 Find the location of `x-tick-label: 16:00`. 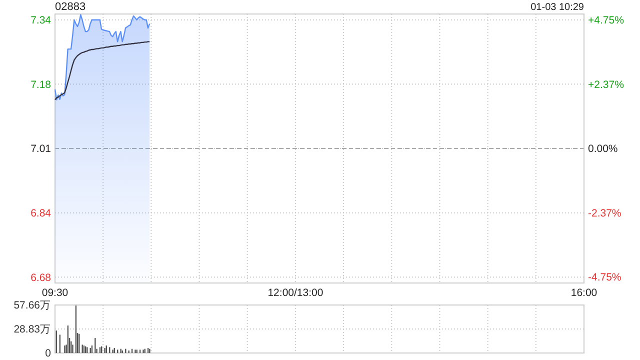

x-tick-label: 16:00 is located at coordinates (584, 293).